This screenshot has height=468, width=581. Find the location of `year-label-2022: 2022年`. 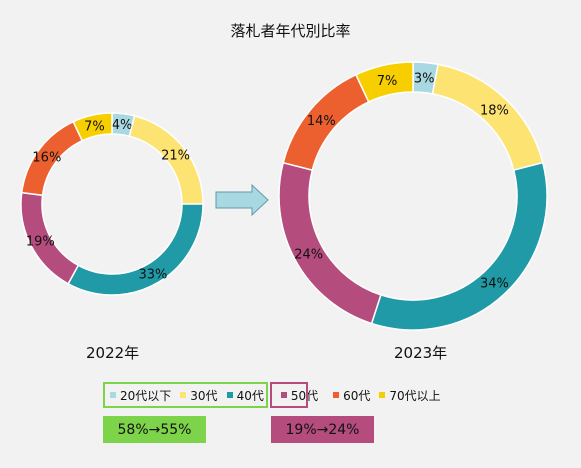

year-label-2022: 2022年 is located at coordinates (113, 353).